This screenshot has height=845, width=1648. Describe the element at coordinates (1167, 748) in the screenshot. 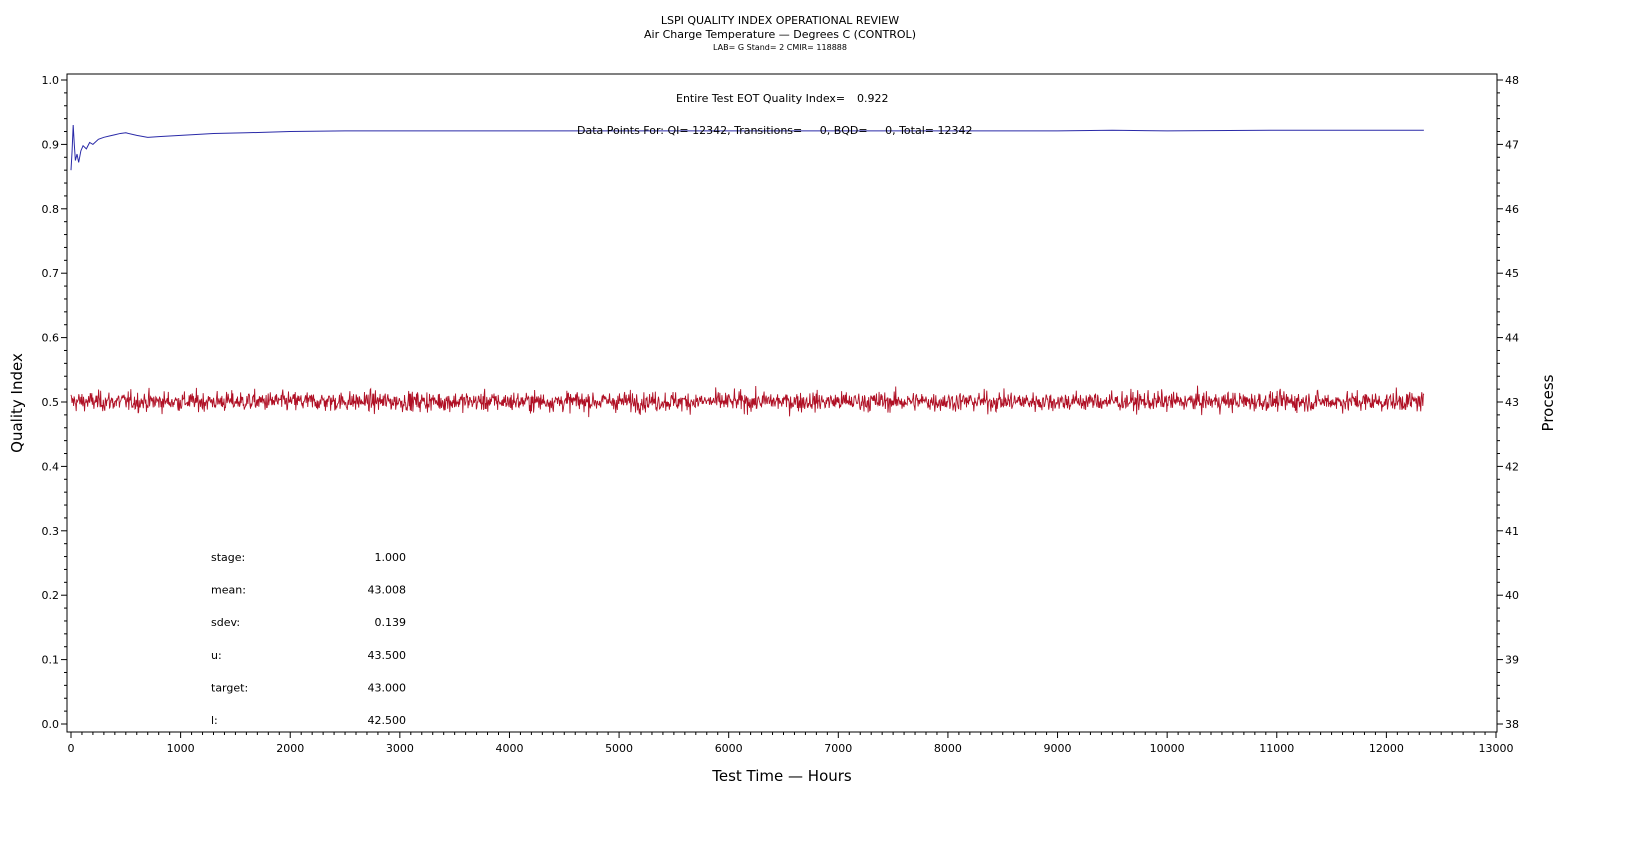

I see `x-tick-label: 10000` at that location.